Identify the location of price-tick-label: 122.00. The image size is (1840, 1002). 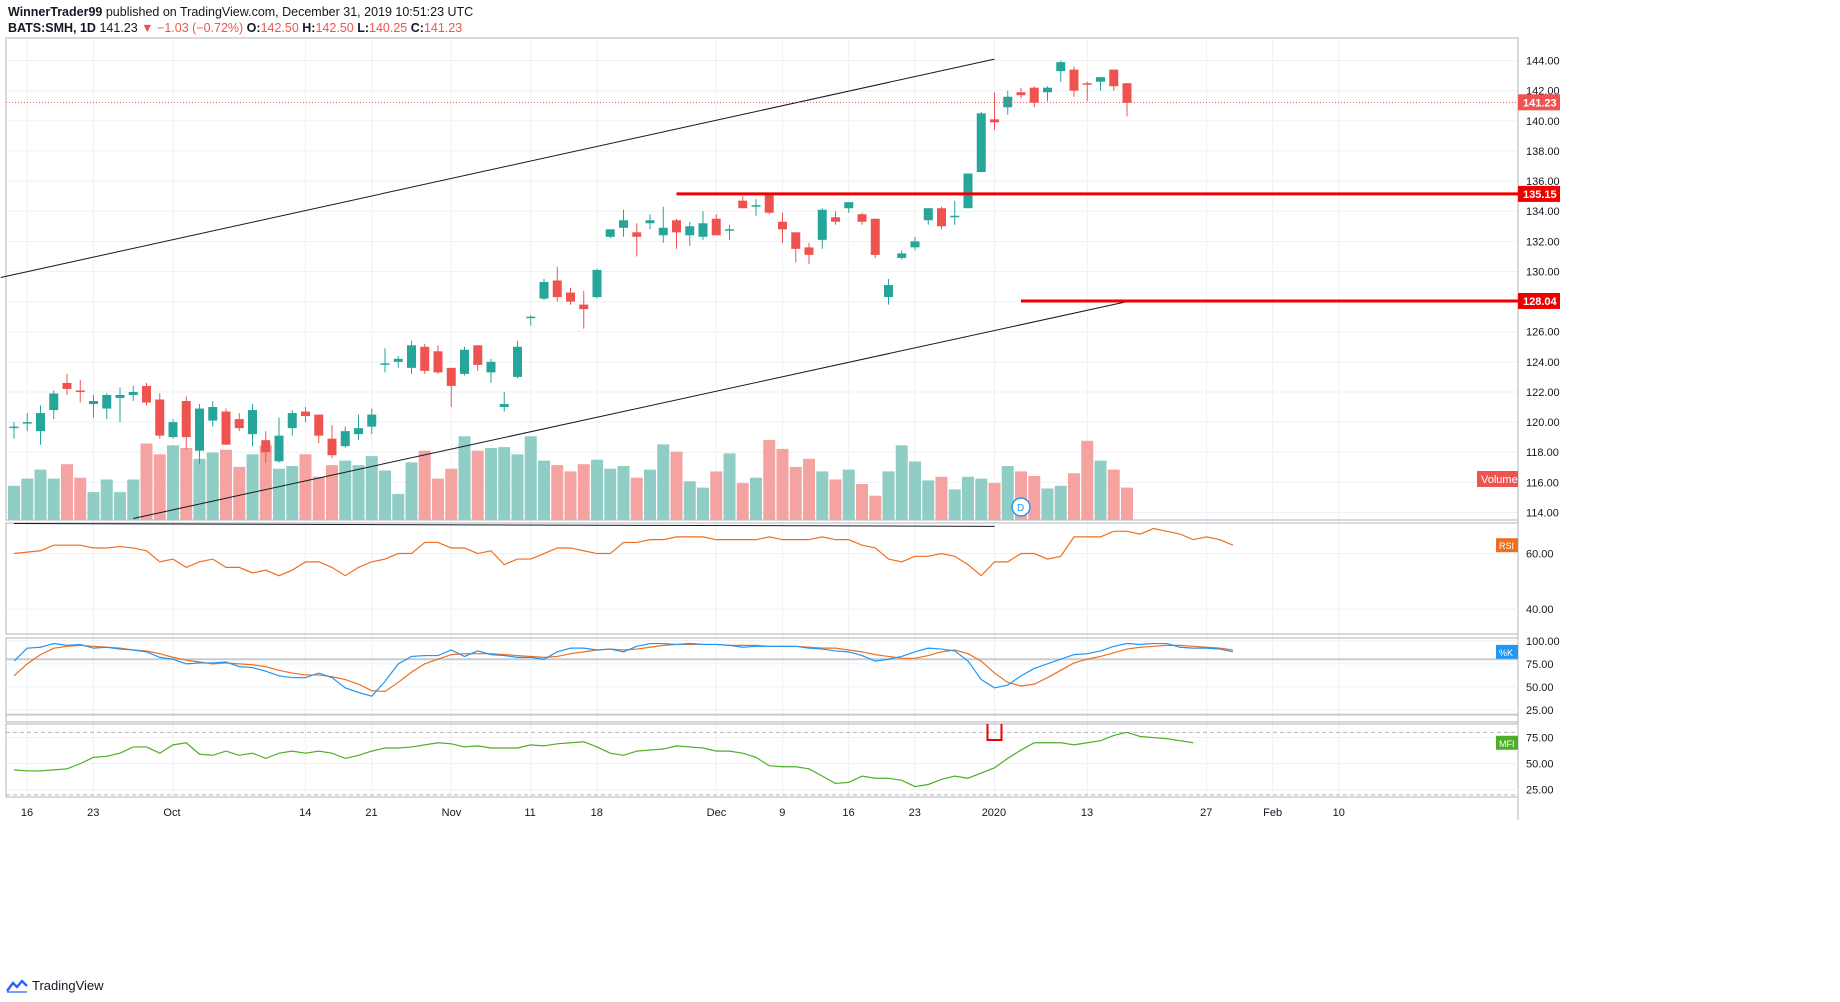
(1543, 393).